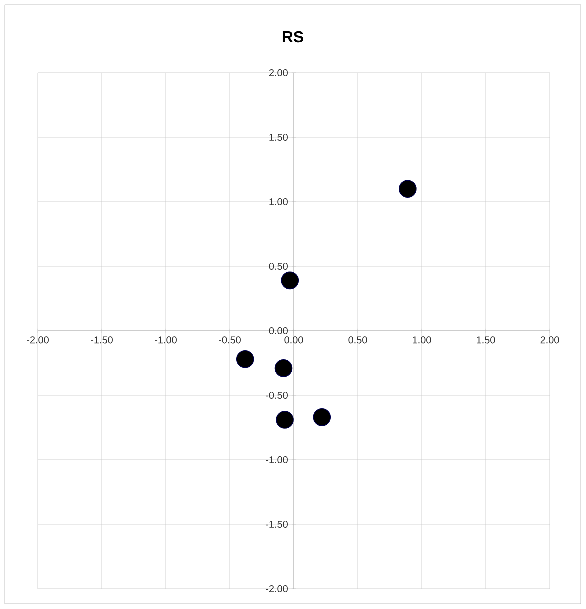 Image resolution: width=586 pixels, height=609 pixels. I want to click on x-tick-label: 2.00, so click(550, 340).